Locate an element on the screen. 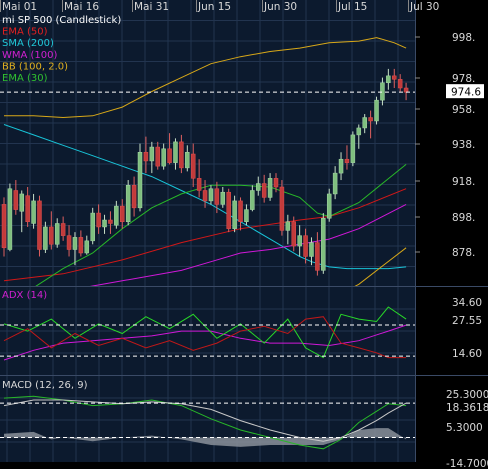 This screenshot has width=488, height=469. price-legend-entry: EMA (50) is located at coordinates (25, 32).